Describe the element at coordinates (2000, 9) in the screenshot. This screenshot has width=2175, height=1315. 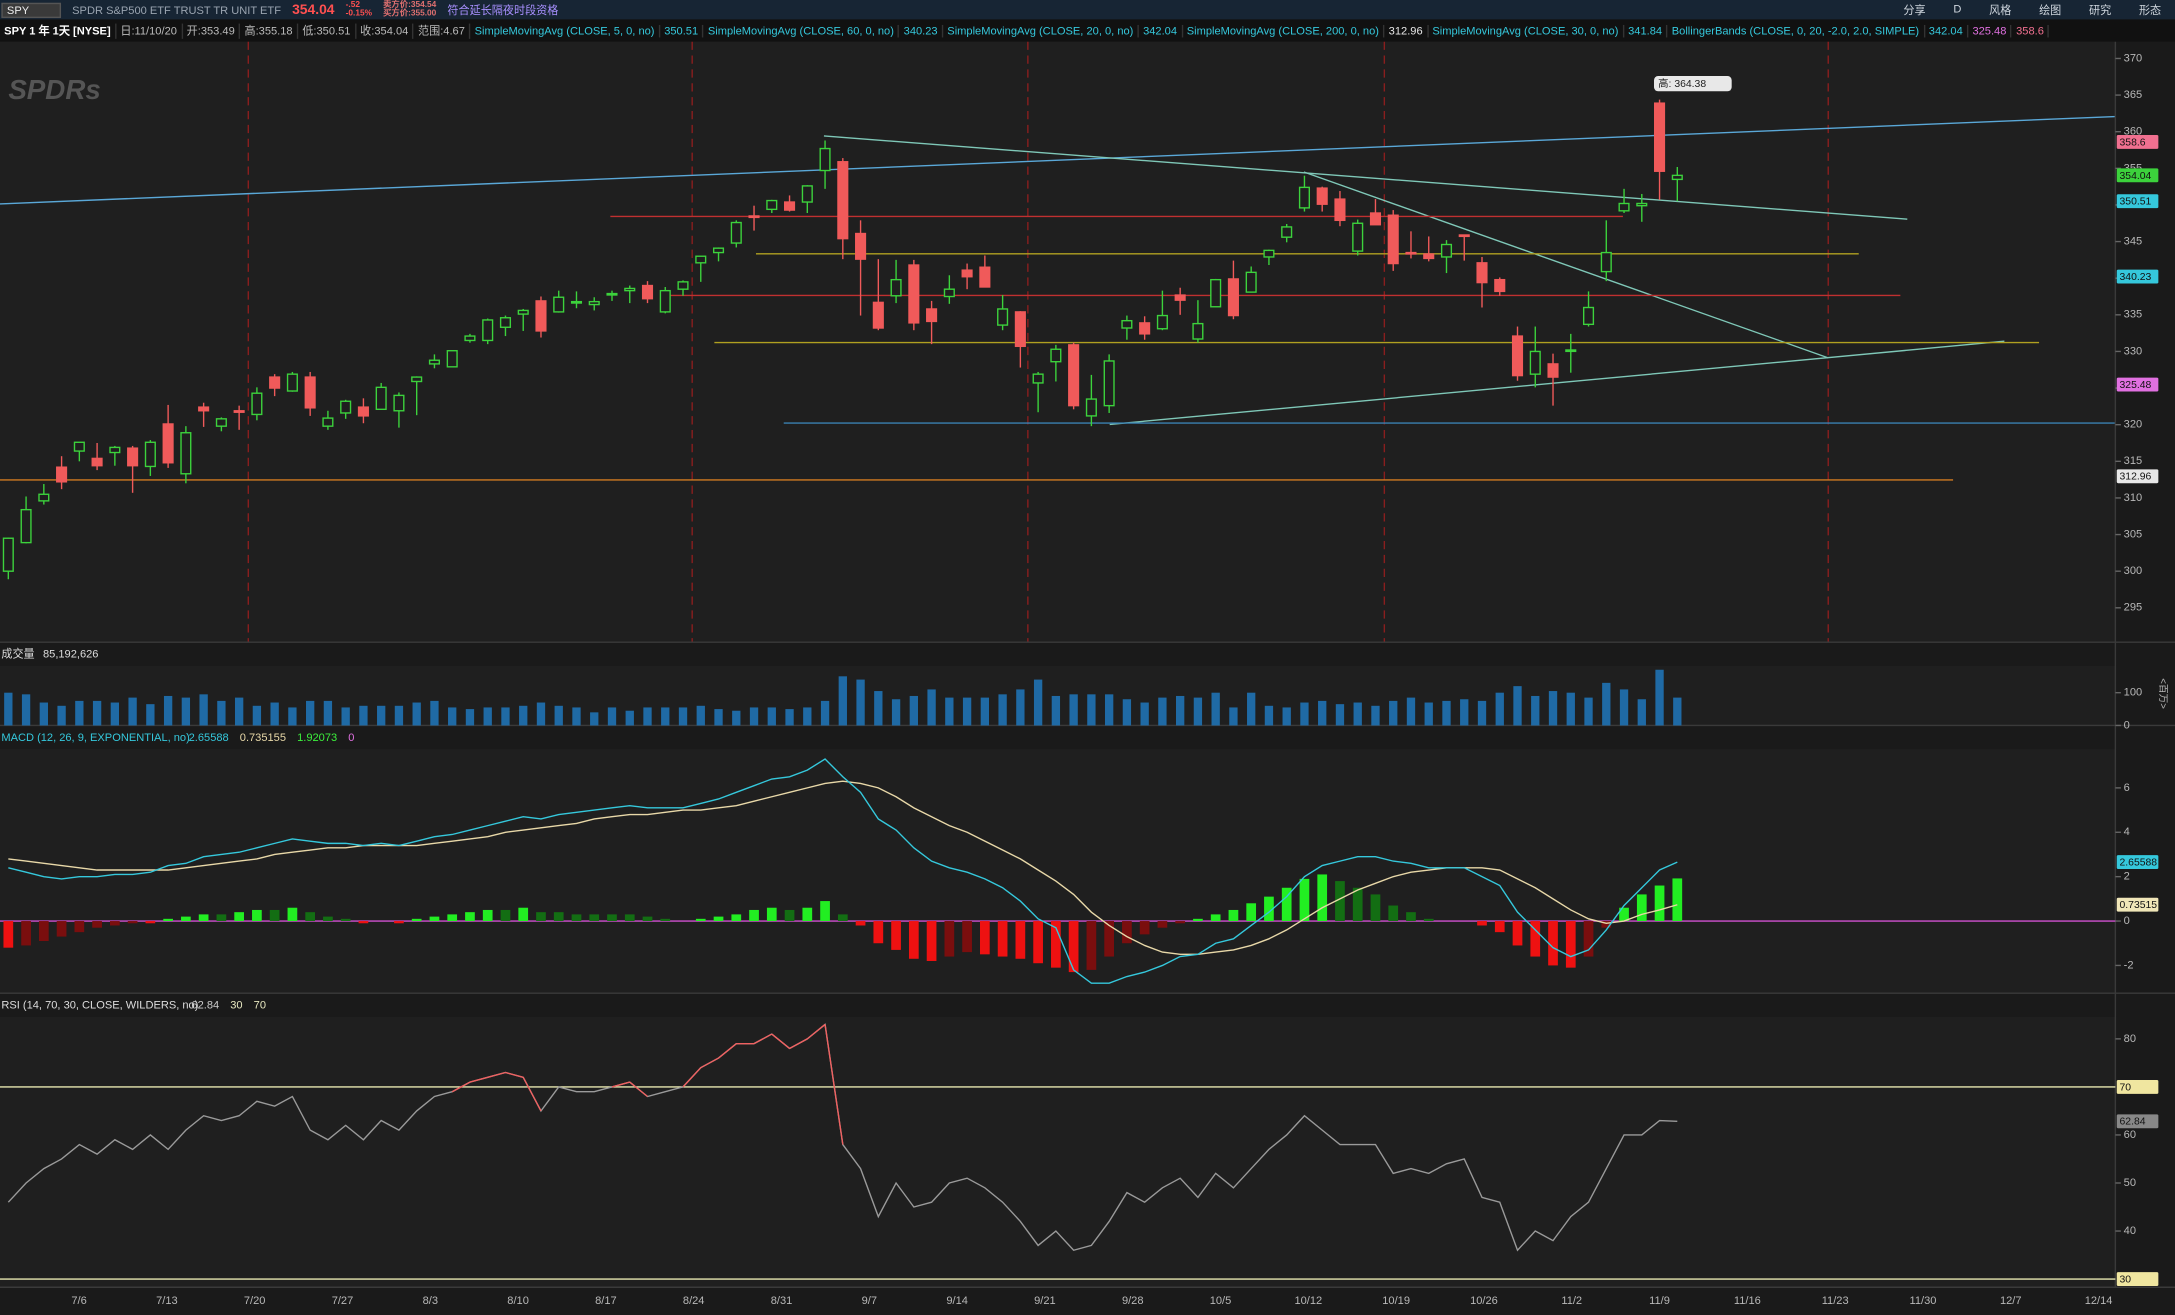
I see `toolbar-button: 风格` at that location.